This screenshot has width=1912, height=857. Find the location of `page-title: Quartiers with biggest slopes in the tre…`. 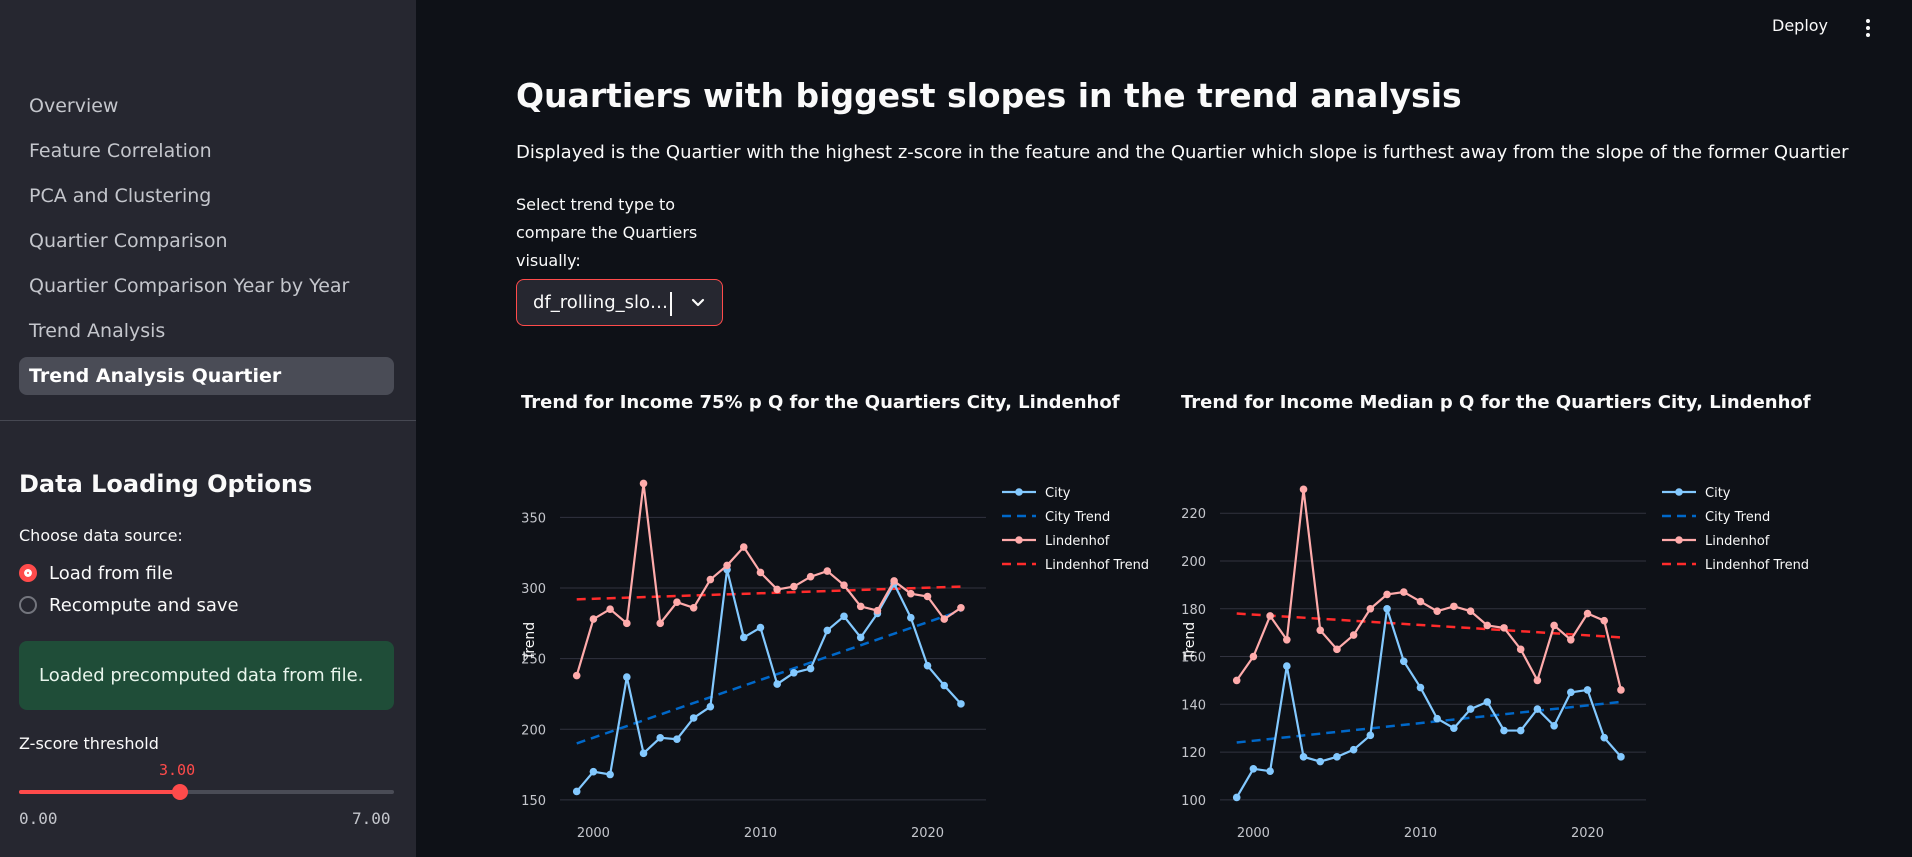

page-title: Quartiers with biggest slopes in the tre… is located at coordinates (989, 95).